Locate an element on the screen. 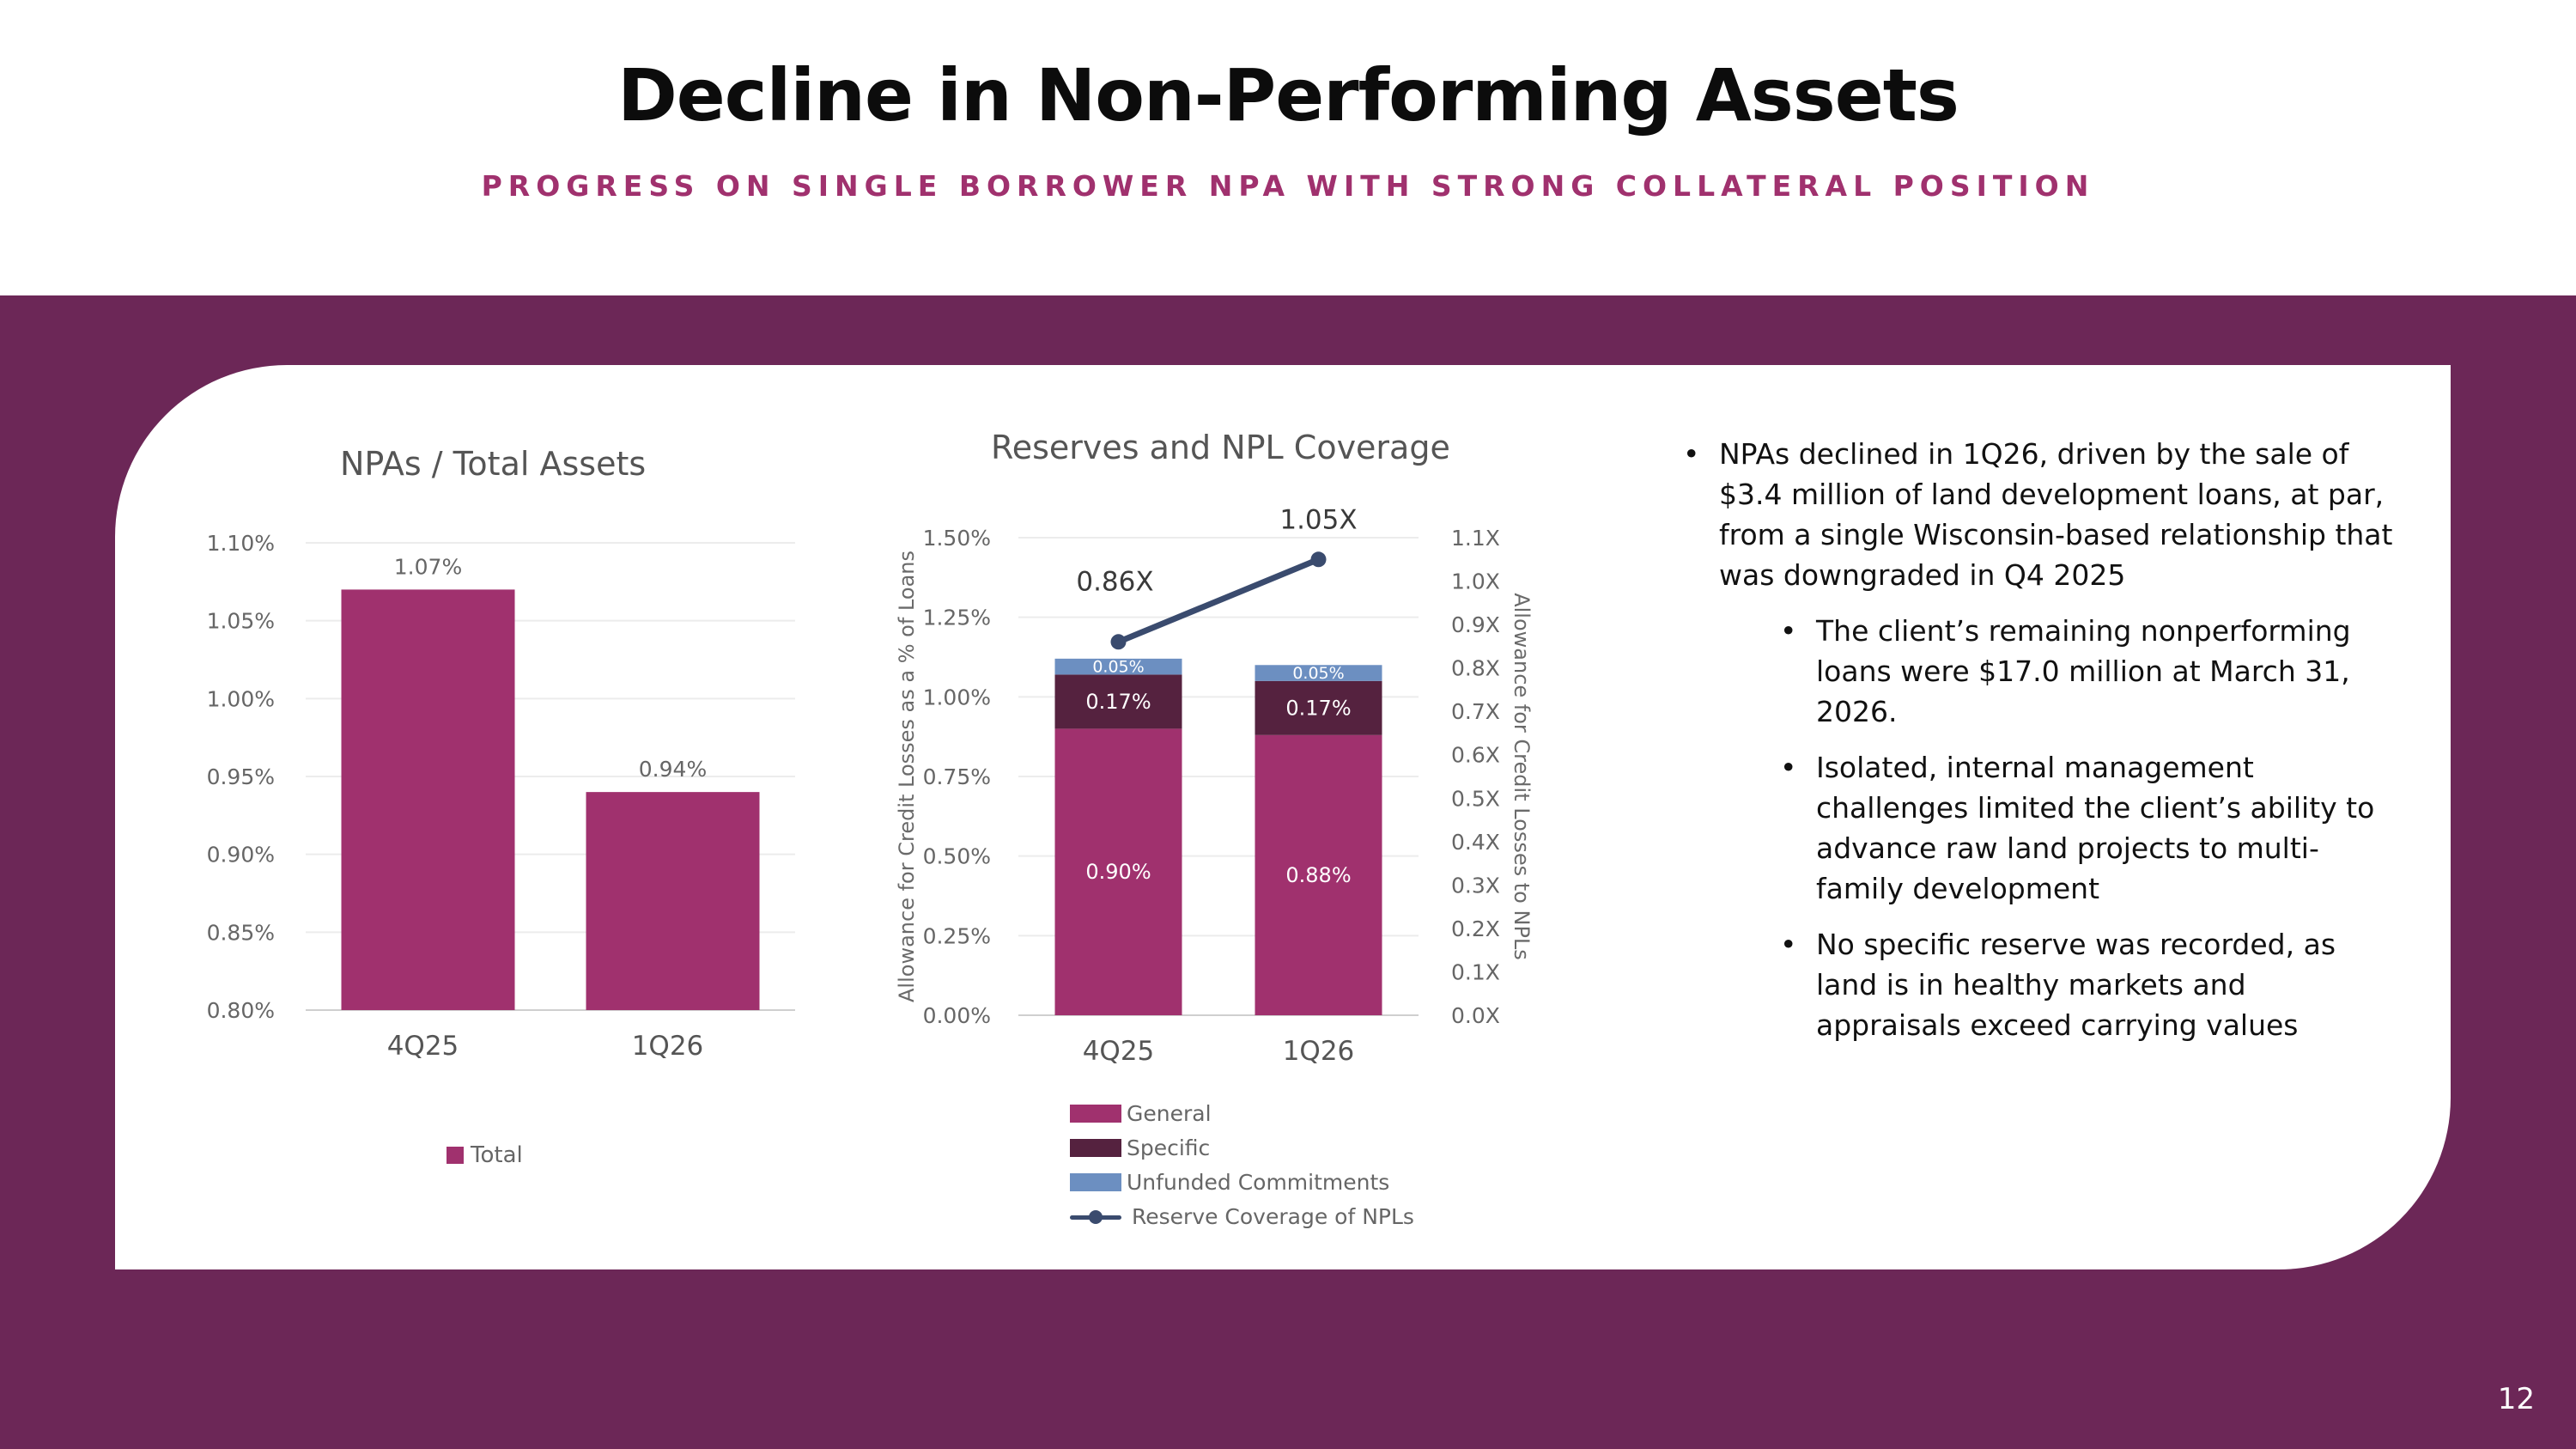  y2-axis-title: Allowance for Credit Losses to NPLs is located at coordinates (1522, 776).